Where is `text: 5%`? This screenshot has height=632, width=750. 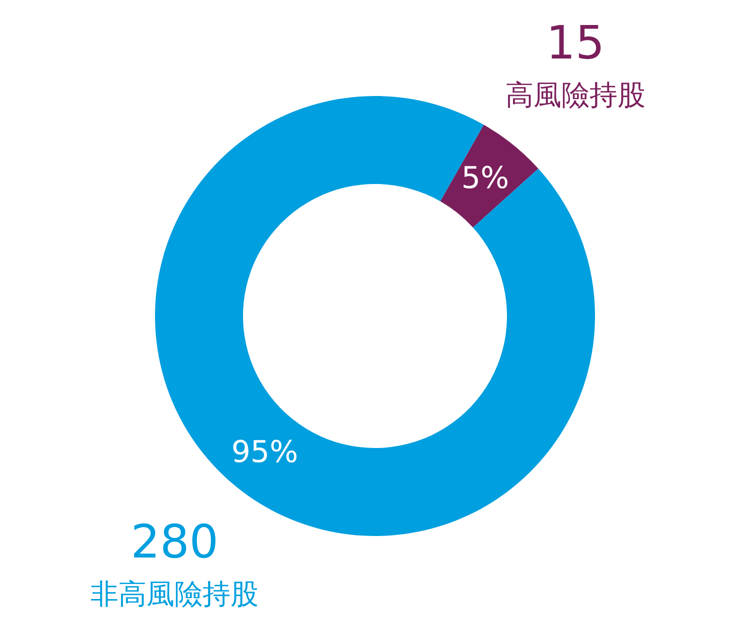
text: 5% is located at coordinates (485, 178).